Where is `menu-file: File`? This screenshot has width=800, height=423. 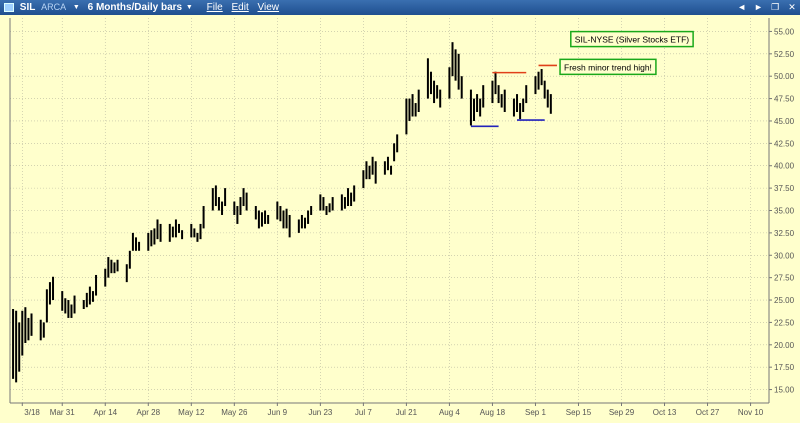 menu-file: File is located at coordinates (214, 7).